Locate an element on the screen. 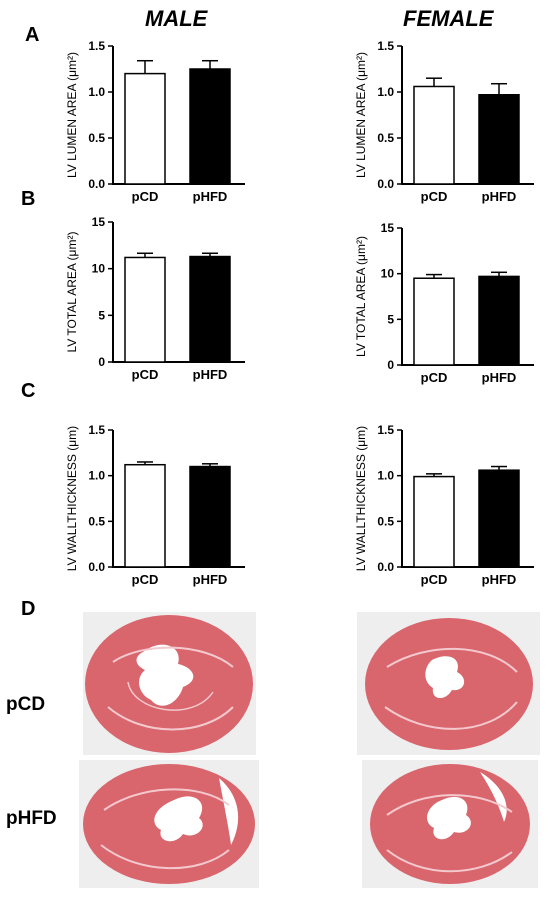 The image size is (550, 915). lumen-male-y-tick-label: 0.0 is located at coordinates (96, 184).